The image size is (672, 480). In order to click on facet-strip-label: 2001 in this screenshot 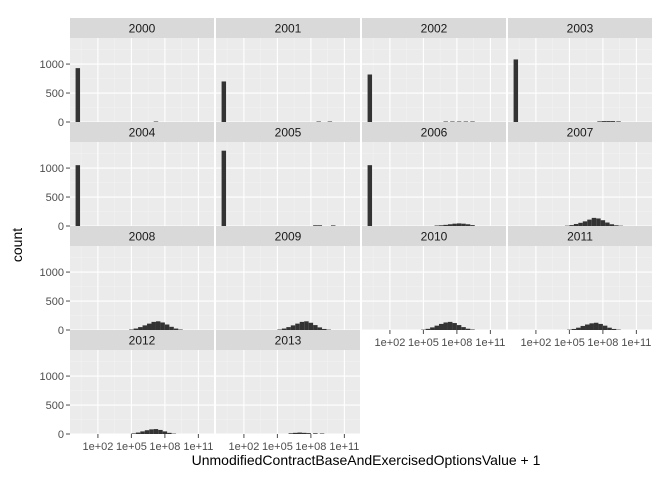, I will do `click(288, 29)`.